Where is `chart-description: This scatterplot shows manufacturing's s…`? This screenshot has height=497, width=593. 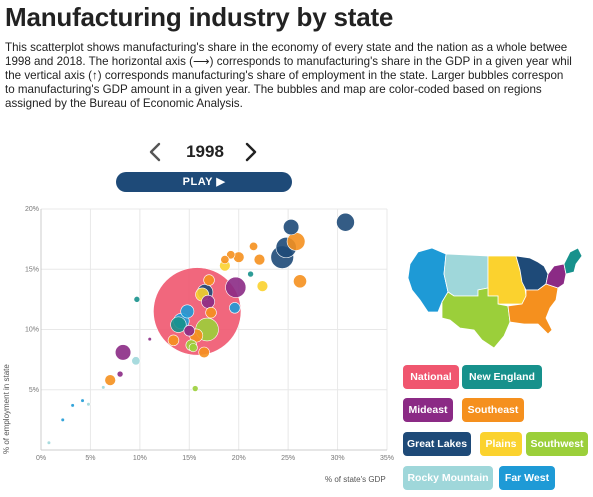 chart-description: This scatterplot shows manufacturing's s… is located at coordinates (299, 76).